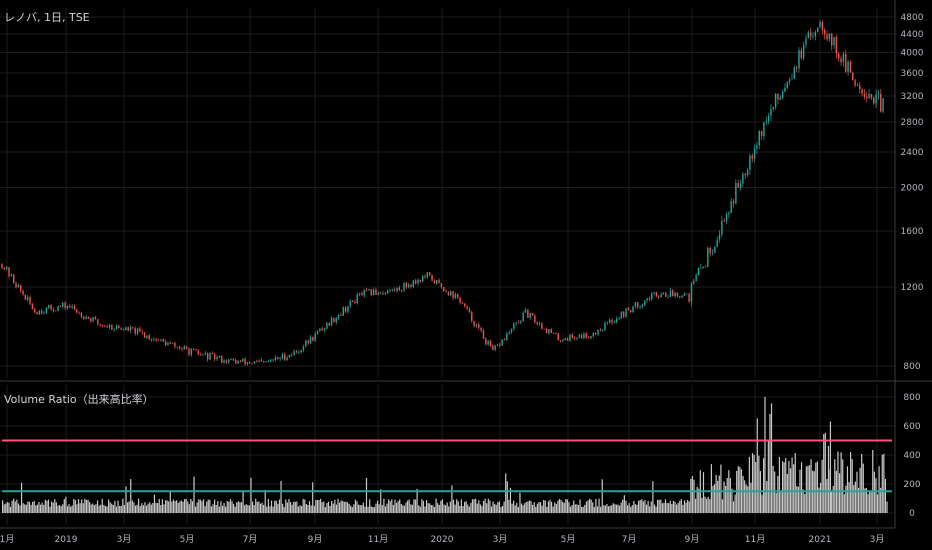 This screenshot has height=550, width=932. Describe the element at coordinates (629, 539) in the screenshot. I see `time-tick-label: 7月` at that location.